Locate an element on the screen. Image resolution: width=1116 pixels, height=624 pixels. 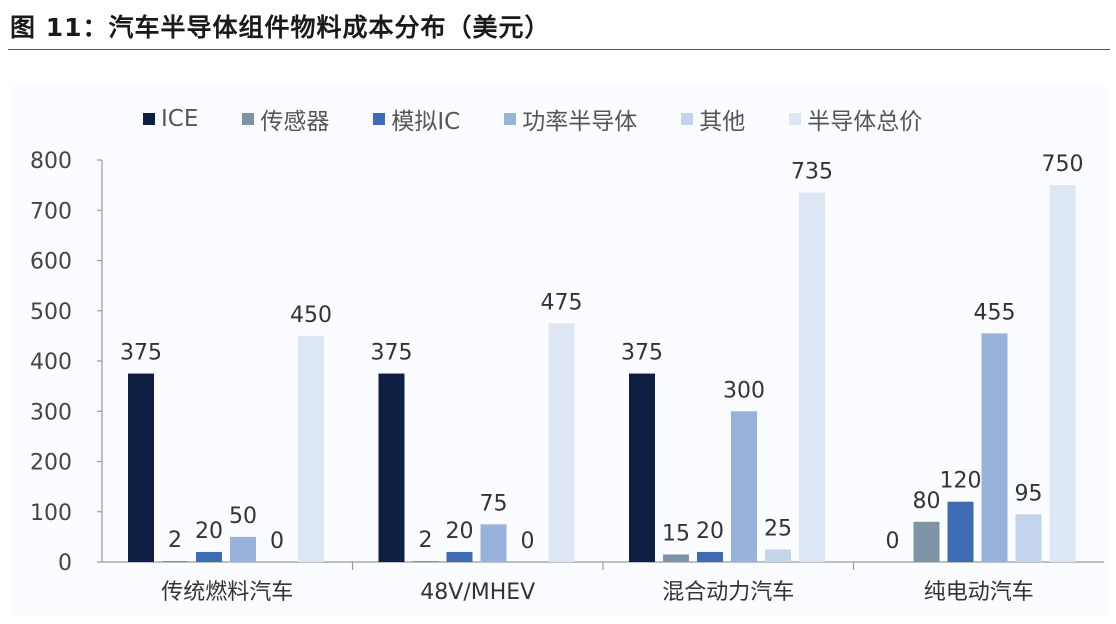
legend-item: 功率半导体 is located at coordinates (570, 119).